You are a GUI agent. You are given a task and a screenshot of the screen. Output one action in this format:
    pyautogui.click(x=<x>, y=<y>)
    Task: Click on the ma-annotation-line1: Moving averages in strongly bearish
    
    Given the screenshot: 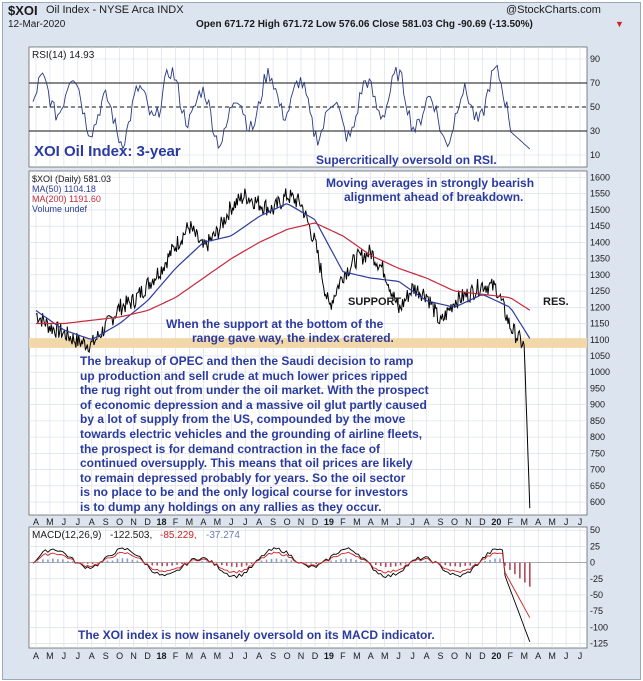 What is the action you would take?
    pyautogui.click(x=430, y=183)
    